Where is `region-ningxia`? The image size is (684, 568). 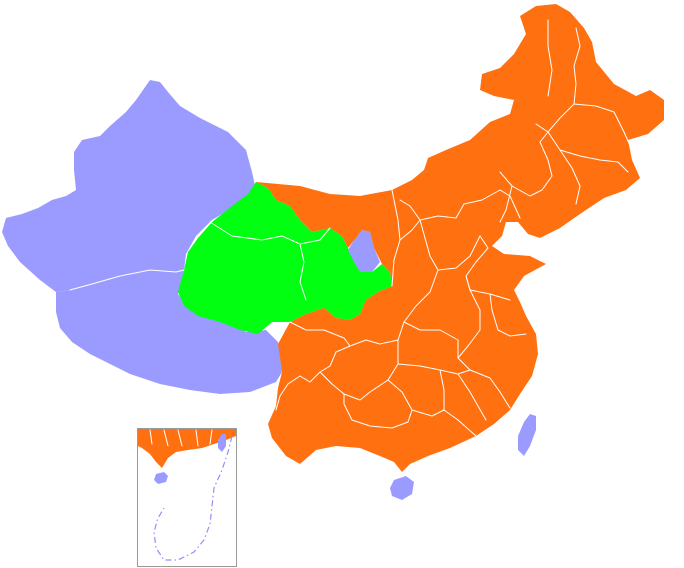
region-ningxia is located at coordinates (364, 251).